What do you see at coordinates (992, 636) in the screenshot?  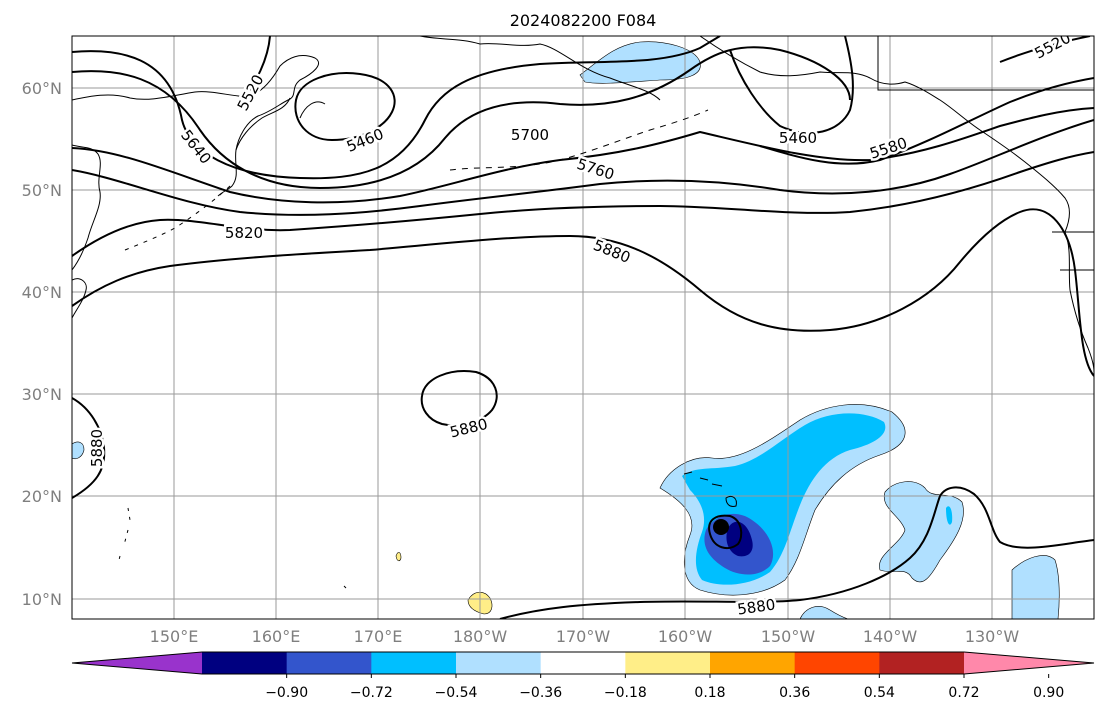 I see `lon-tick-label: 130°W` at bounding box center [992, 636].